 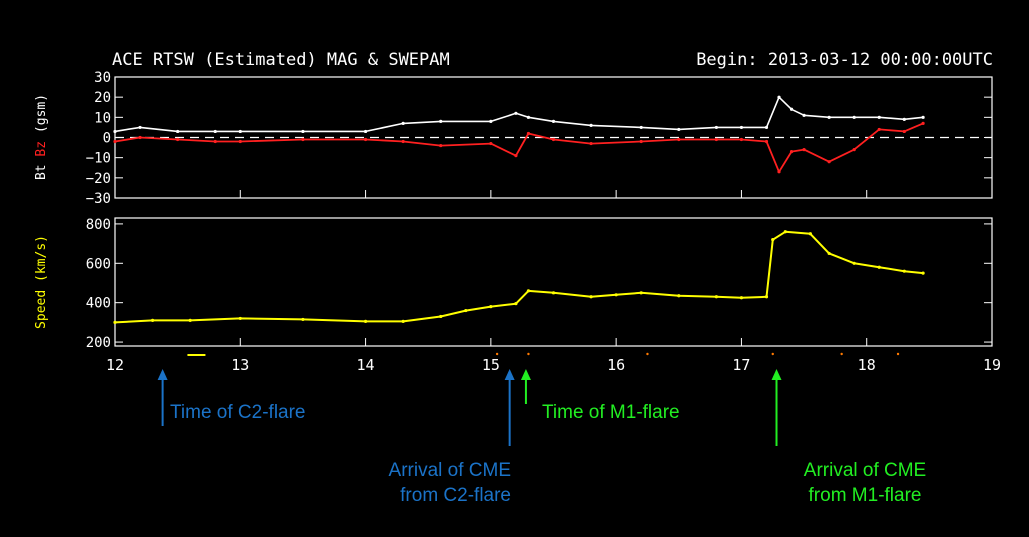 What do you see at coordinates (525, 374) in the screenshot?
I see `arrow-m1-flare-head` at bounding box center [525, 374].